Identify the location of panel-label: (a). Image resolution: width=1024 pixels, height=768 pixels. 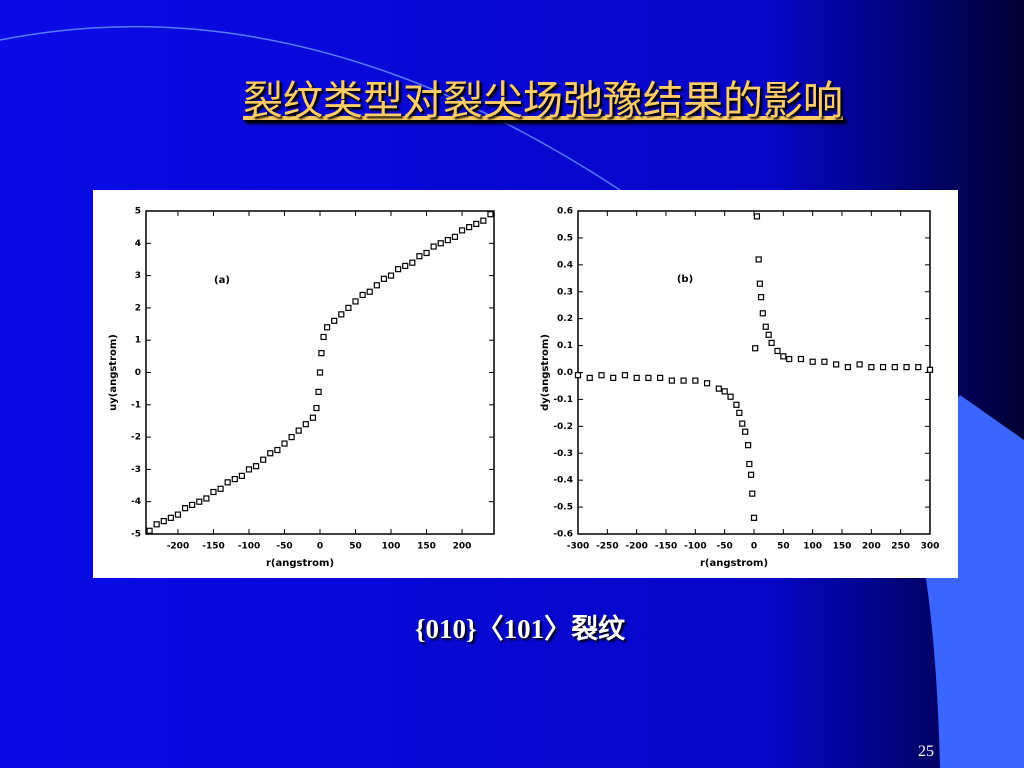
(222, 280).